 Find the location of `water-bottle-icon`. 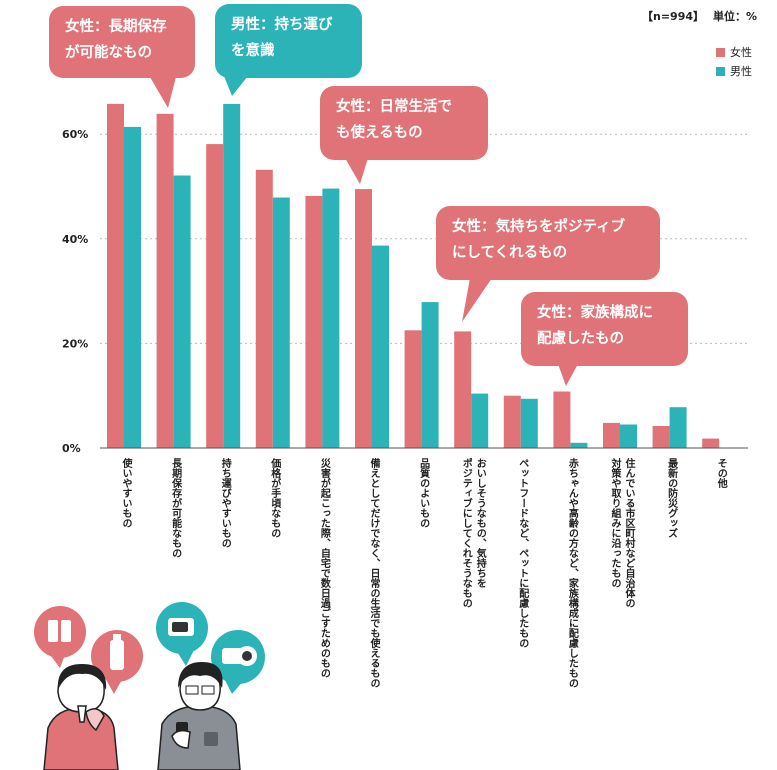

water-bottle-icon is located at coordinates (117, 655).